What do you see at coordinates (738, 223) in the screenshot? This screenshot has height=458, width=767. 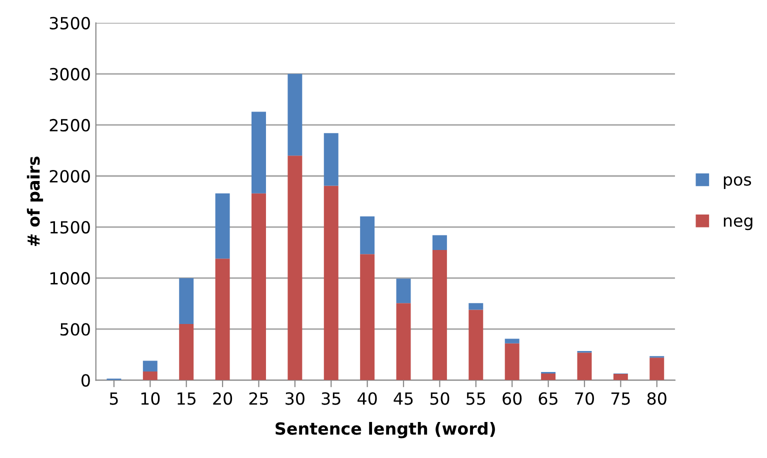 I see `legend-label: neg` at bounding box center [738, 223].